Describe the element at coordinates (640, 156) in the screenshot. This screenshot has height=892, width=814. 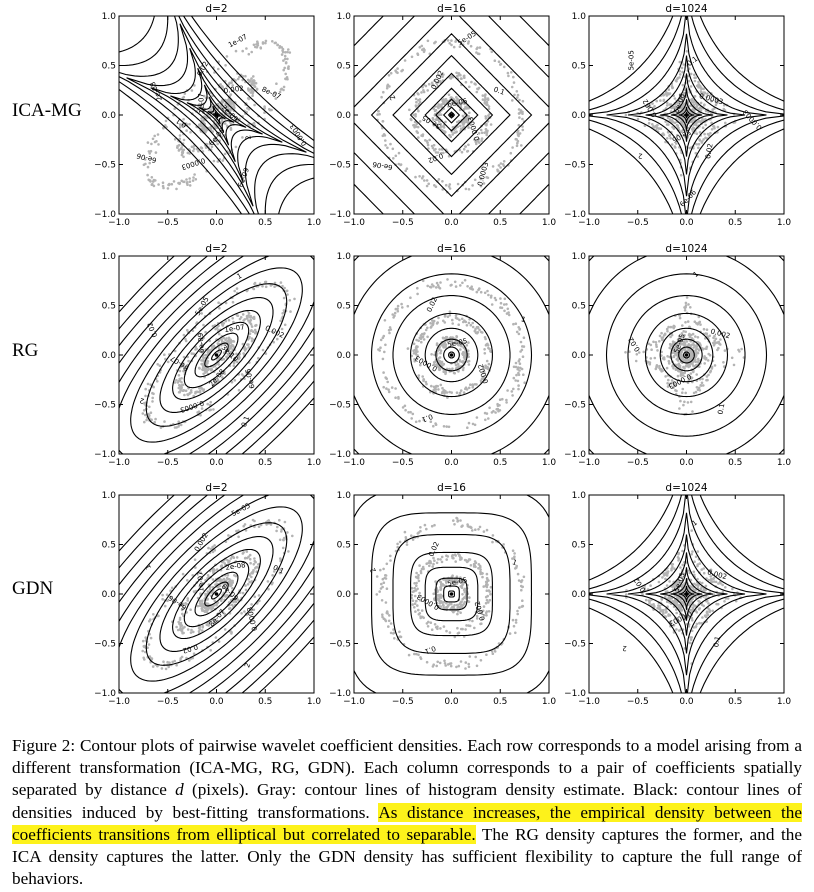
I see `contour-label: 2` at that location.